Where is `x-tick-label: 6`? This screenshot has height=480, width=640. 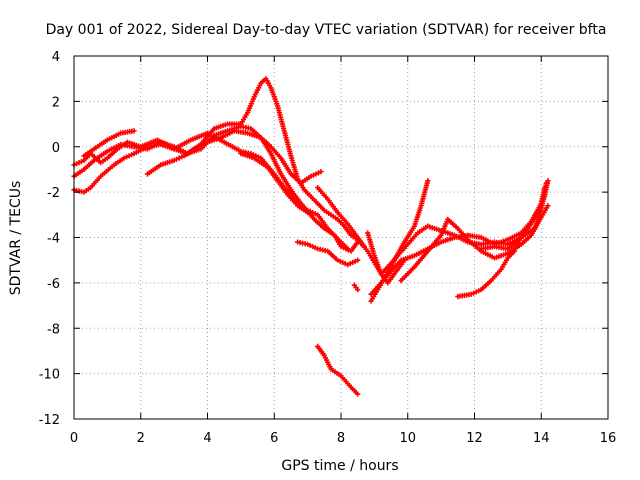 x-tick-label: 6 is located at coordinates (274, 438).